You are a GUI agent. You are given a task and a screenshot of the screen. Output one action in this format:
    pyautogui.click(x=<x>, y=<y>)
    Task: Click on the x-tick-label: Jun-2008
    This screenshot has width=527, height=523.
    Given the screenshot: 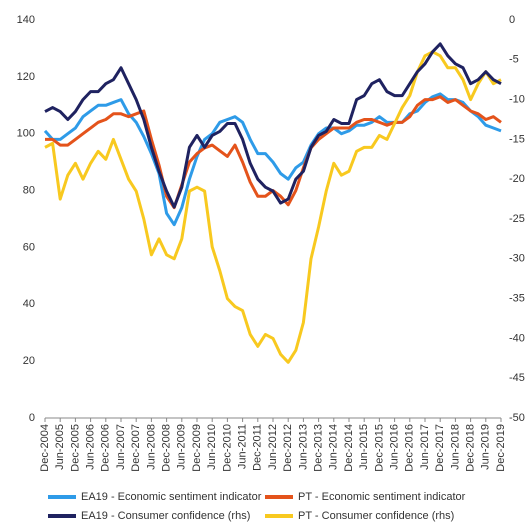 What is the action you would take?
    pyautogui.click(x=151, y=447)
    